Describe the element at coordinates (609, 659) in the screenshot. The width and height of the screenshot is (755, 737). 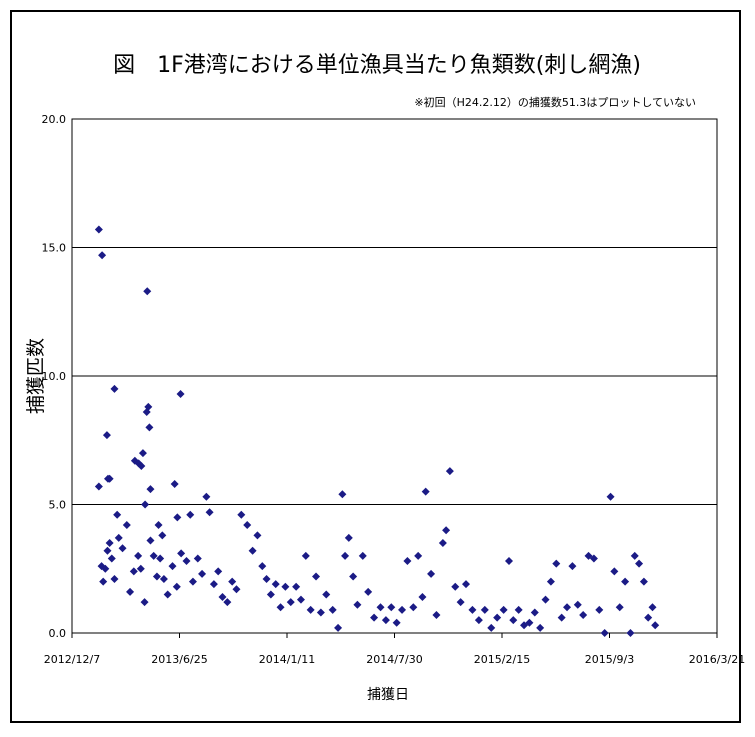
I see `x-tick-label: 2015/9/3` at that location.